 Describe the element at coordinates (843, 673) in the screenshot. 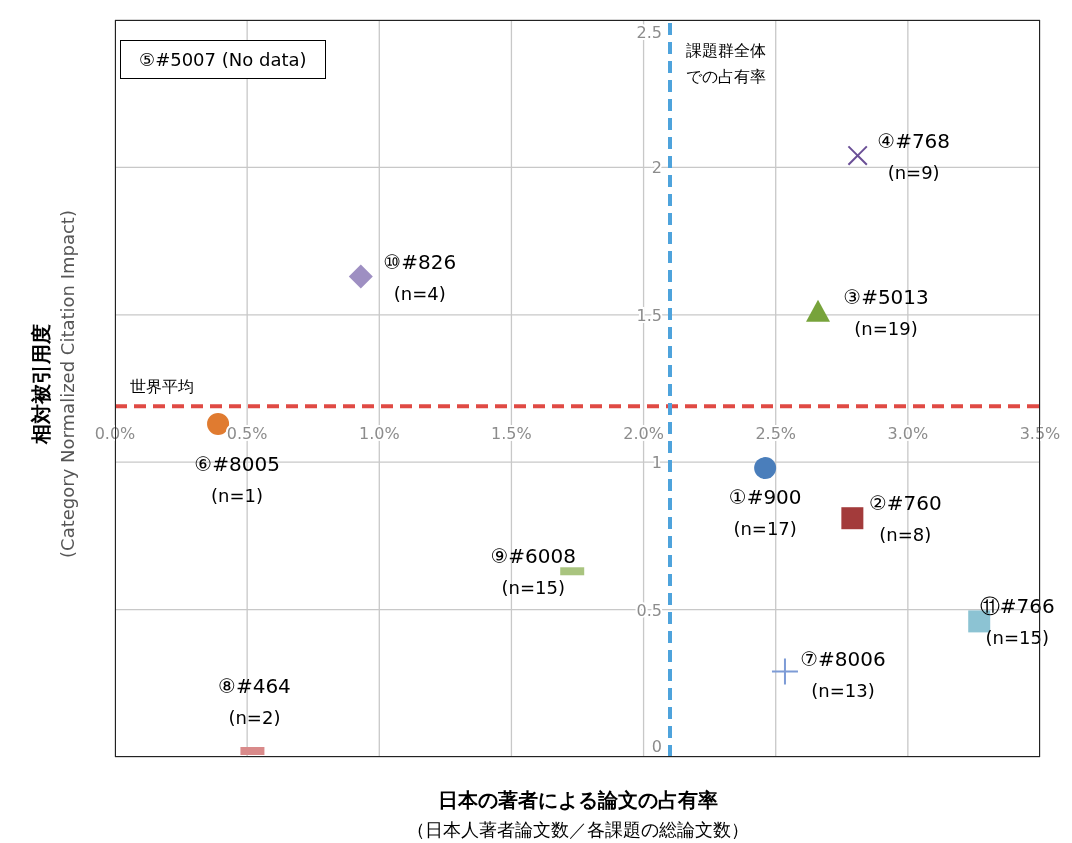

I see `series-label: ⑦#8006 (n=13)` at that location.